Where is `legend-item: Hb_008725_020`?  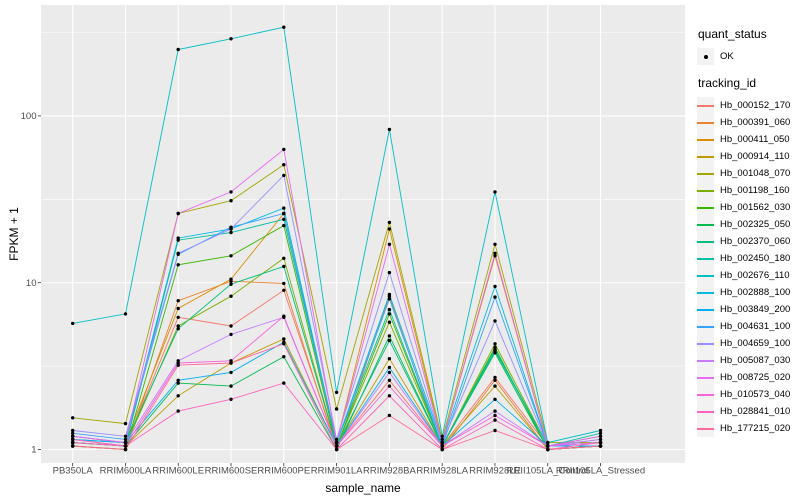 legend-item: Hb_008725_020 is located at coordinates (747, 377).